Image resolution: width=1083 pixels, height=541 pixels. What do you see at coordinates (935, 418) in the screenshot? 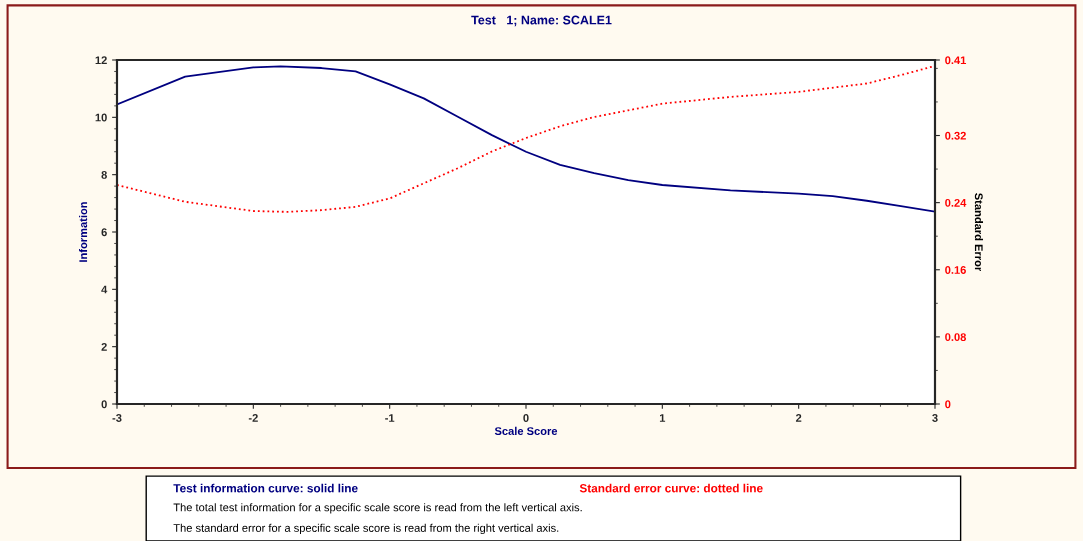
I see `x-tick-label: 3` at bounding box center [935, 418].